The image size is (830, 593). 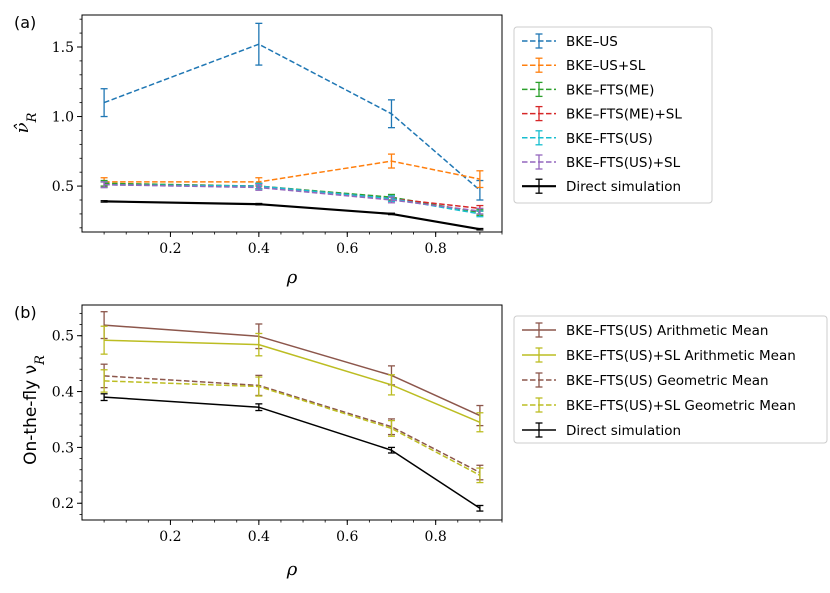 I want to click on y-axis-label: On-the-fly νR, so click(x=34, y=410).